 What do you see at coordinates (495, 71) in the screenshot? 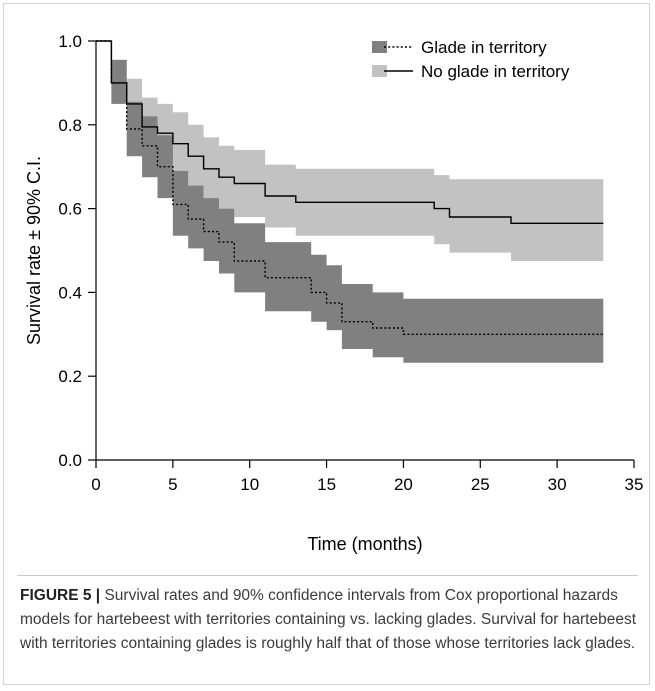
I see `legend-label-no-glade: No glade in territory` at bounding box center [495, 71].